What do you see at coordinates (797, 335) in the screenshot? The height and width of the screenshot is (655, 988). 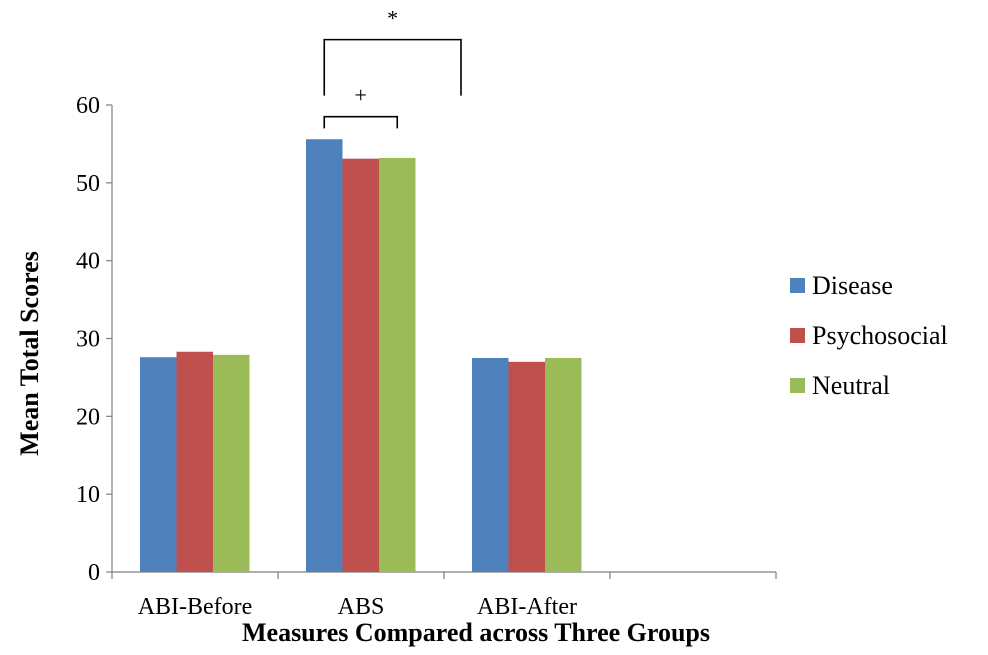 I see `legend-swatch-psychosocial` at bounding box center [797, 335].